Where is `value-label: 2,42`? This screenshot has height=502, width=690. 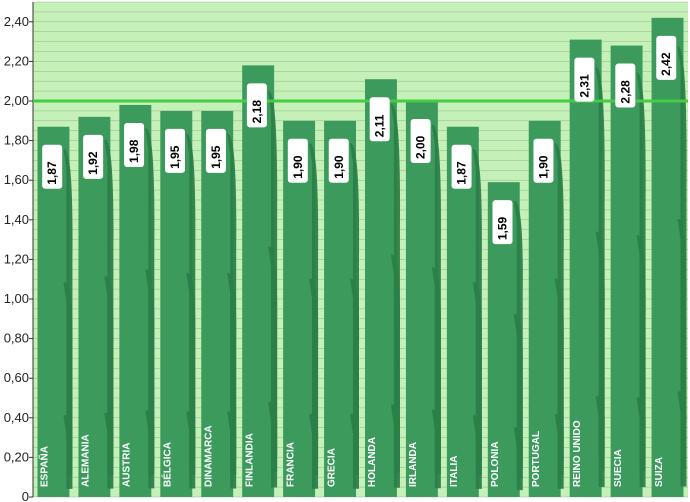 value-label: 2,42 is located at coordinates (666, 64).